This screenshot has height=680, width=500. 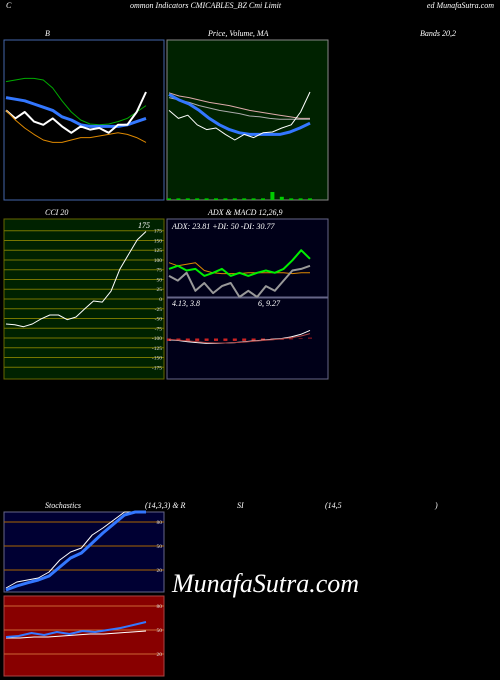 I want to click on y-tick-label: 0, so click(x=160, y=300).